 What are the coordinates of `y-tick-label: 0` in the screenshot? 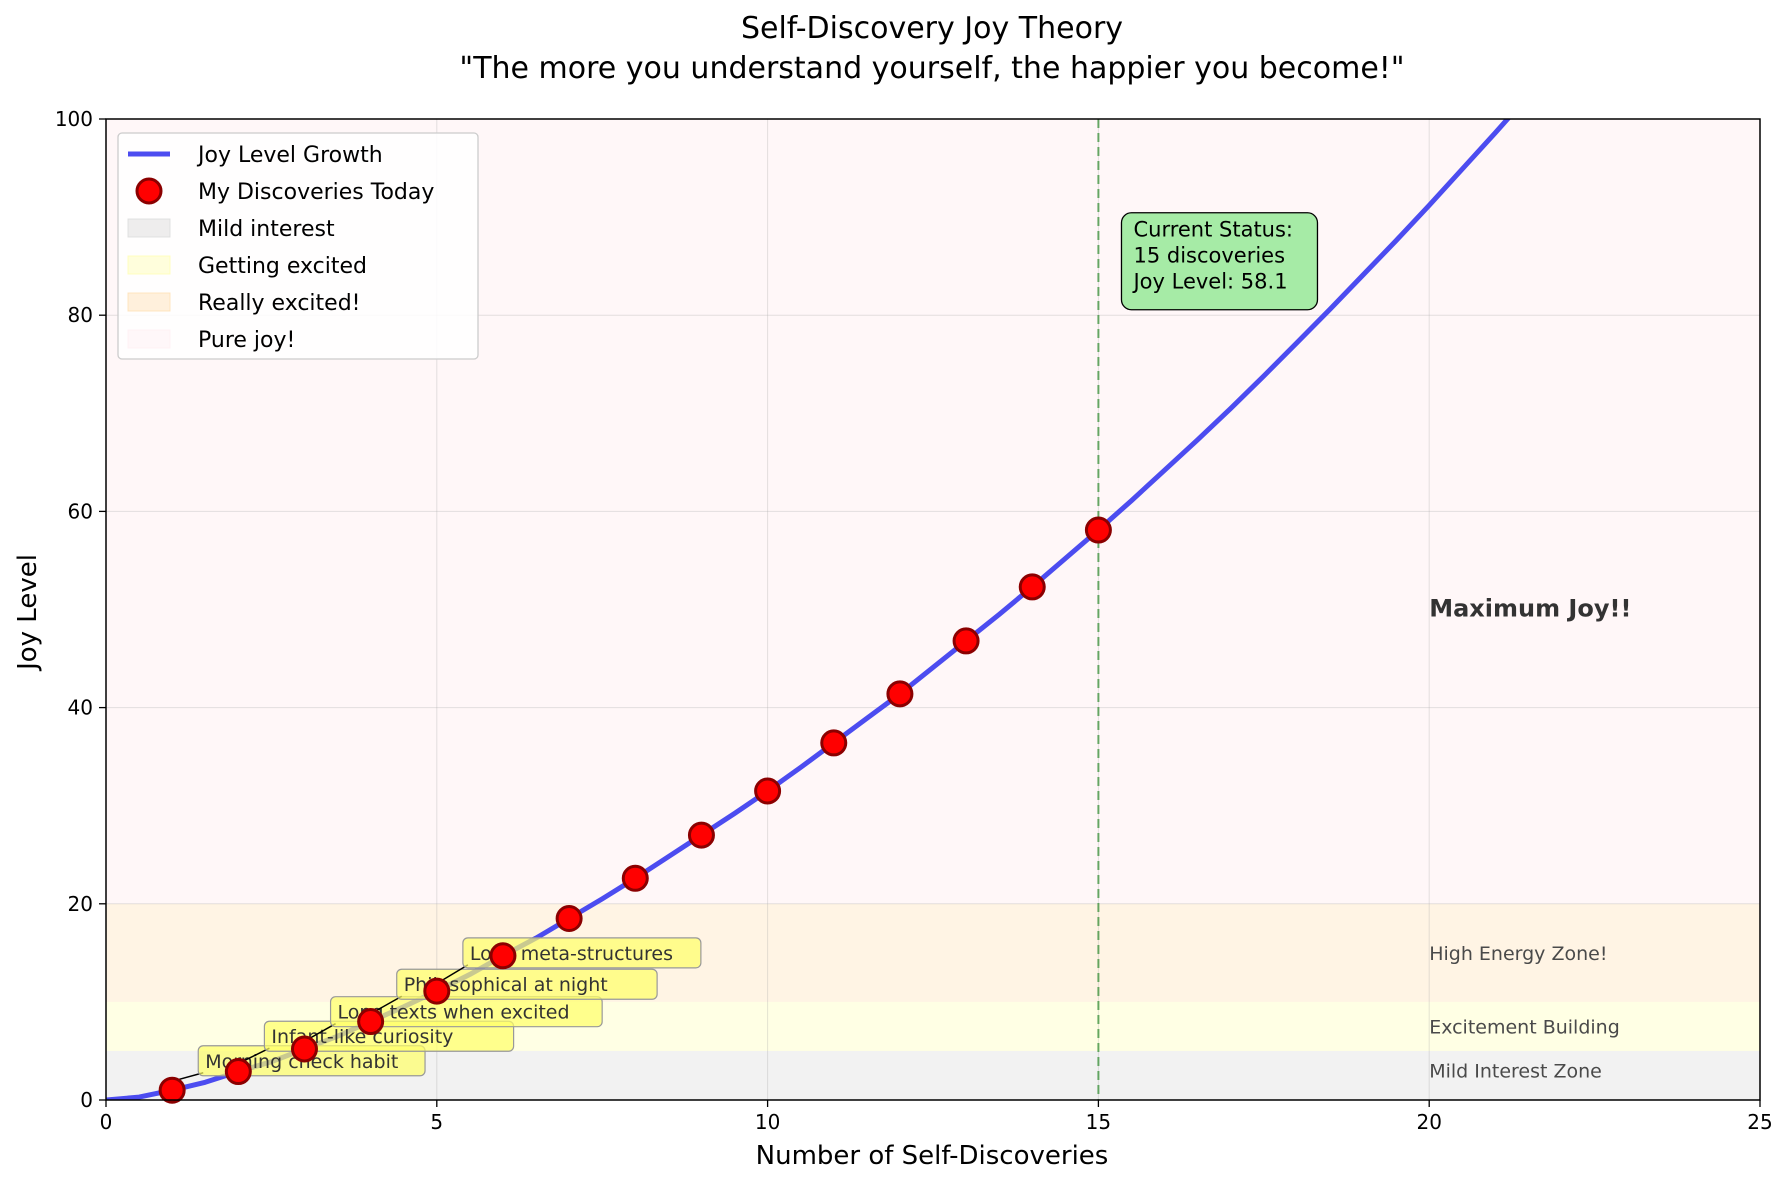 It's located at (86, 1100).